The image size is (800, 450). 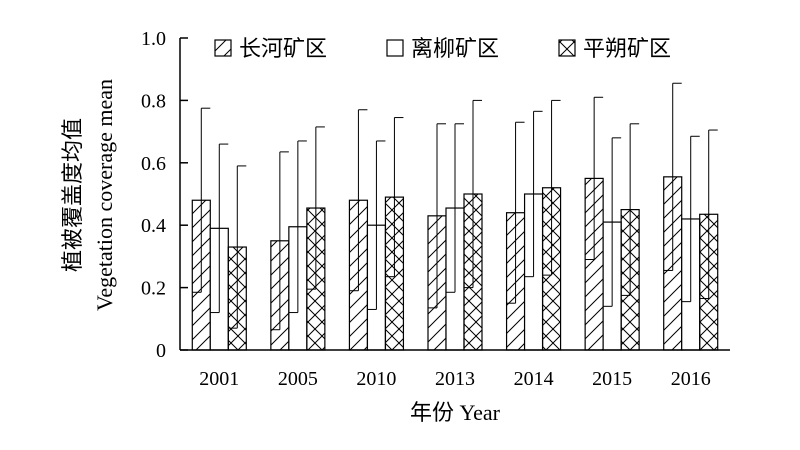 What do you see at coordinates (691, 379) in the screenshot?
I see `x-tick-label: 2016` at bounding box center [691, 379].